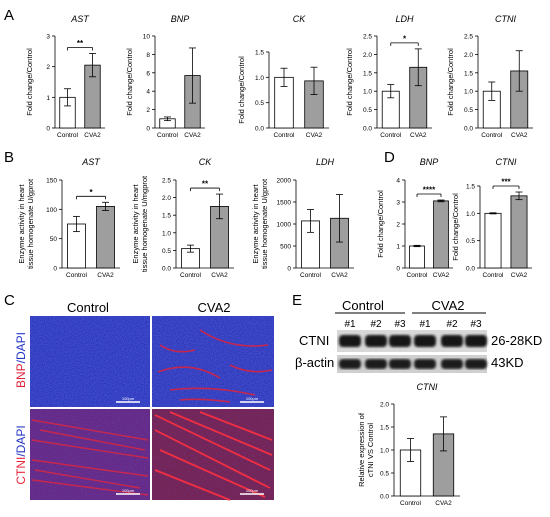 Image resolution: width=550 pixels, height=517 pixels. Describe the element at coordinates (470, 187) in the screenshot. I see `y-tick-label: 1.5` at that location.